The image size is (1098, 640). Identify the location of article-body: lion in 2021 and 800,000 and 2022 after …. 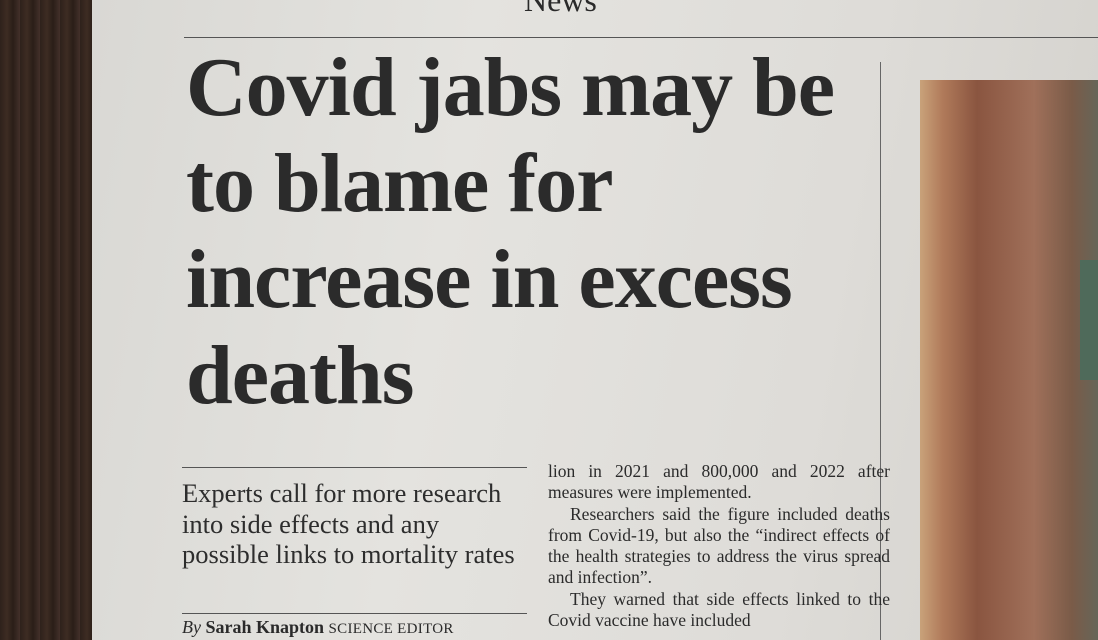
(719, 546).